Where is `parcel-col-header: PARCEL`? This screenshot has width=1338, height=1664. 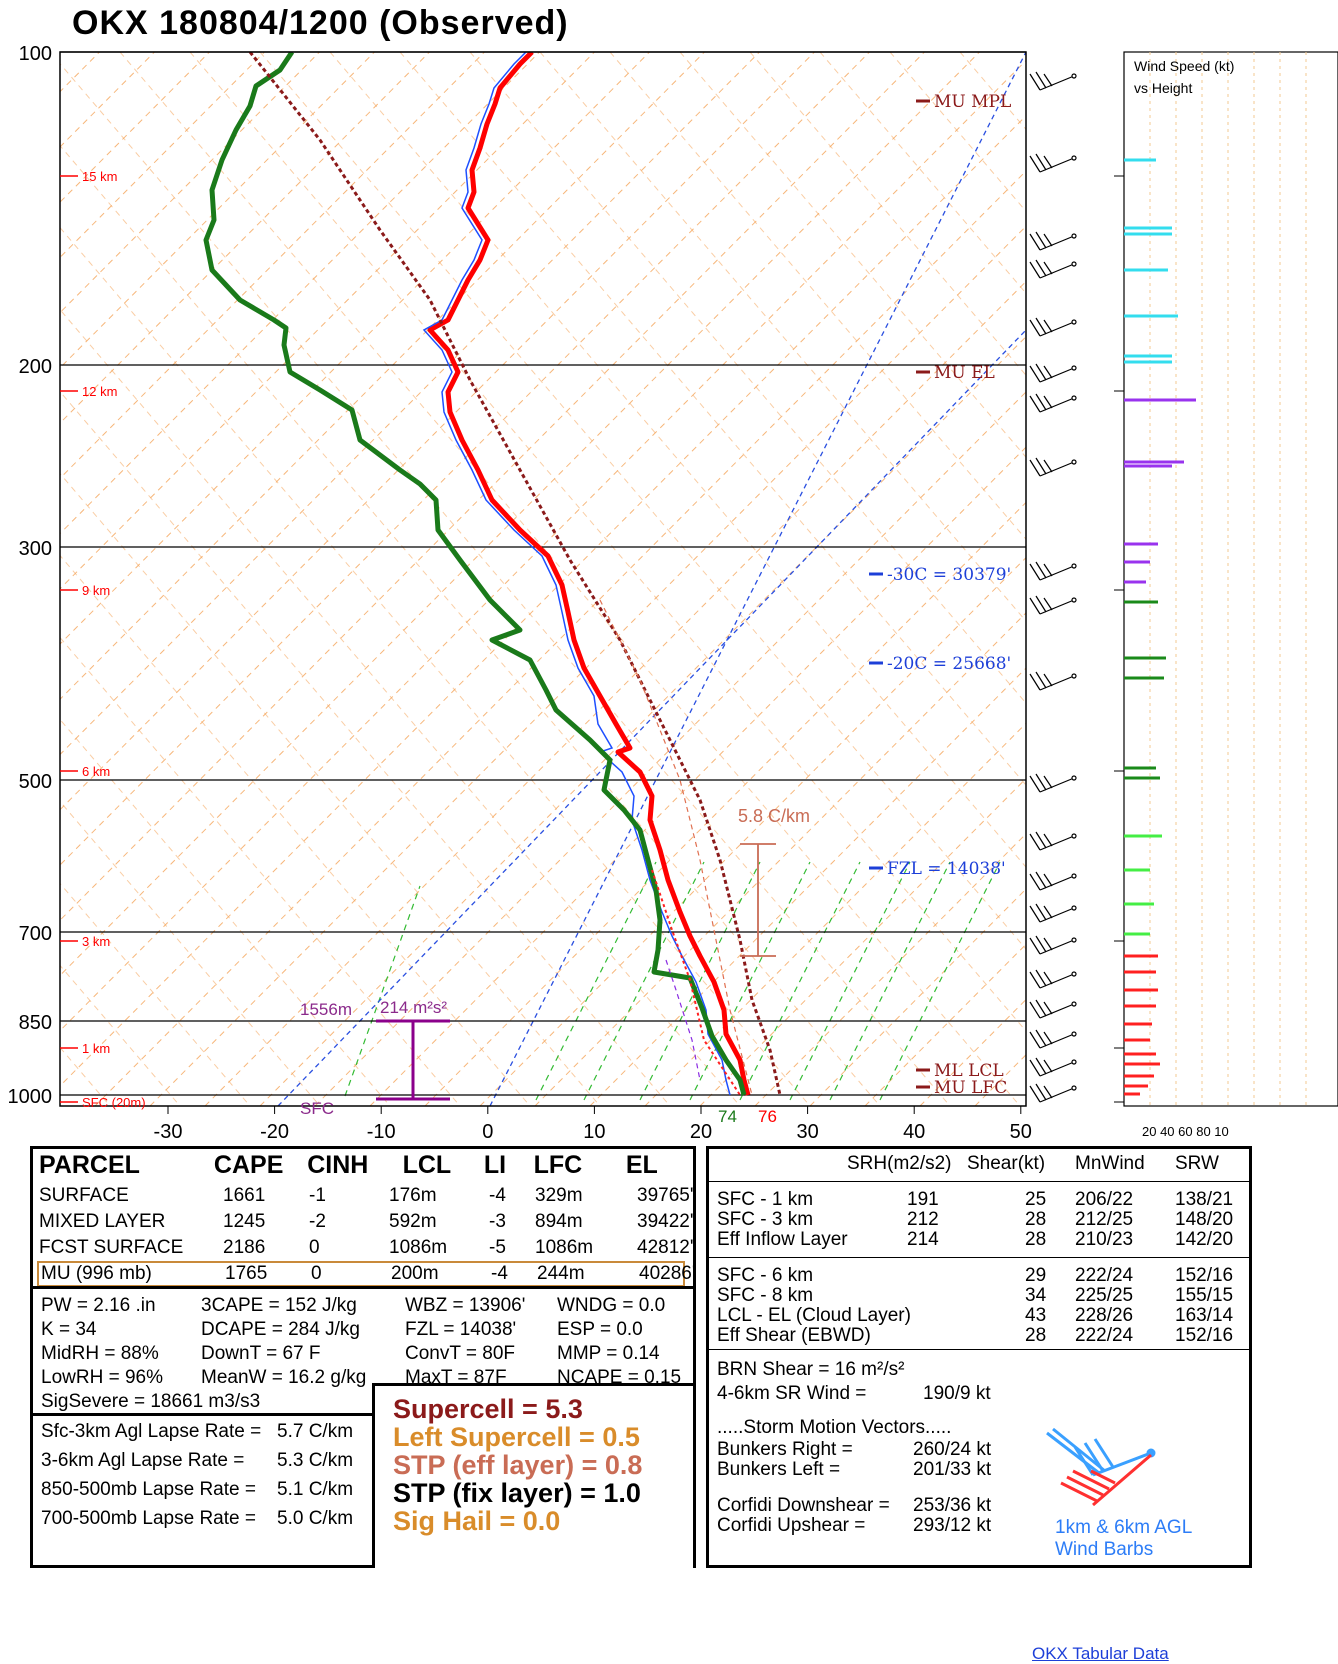
parcel-col-header: PARCEL is located at coordinates (89, 1165).